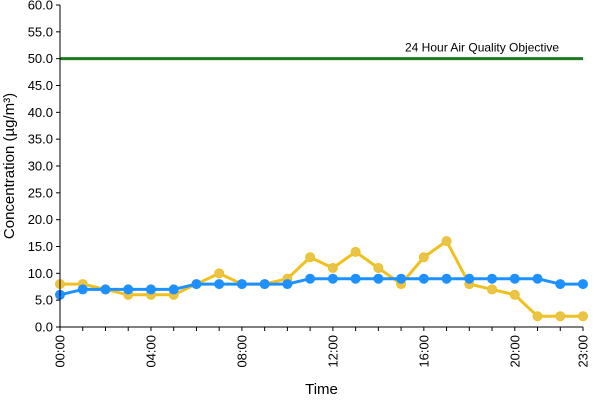 The height and width of the screenshot is (400, 600). Describe the element at coordinates (40, 192) in the screenshot. I see `y-tick-label: 25.0` at that location.